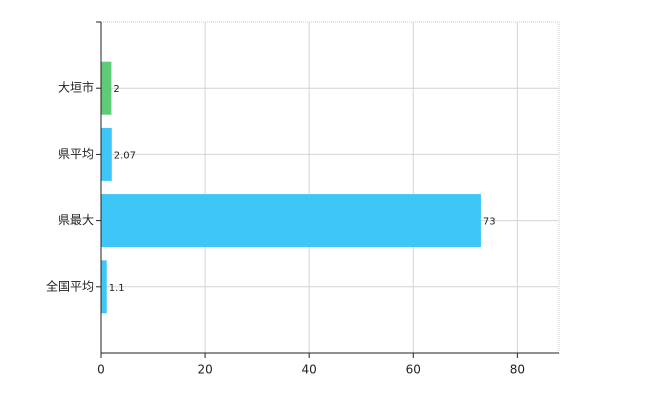 This screenshot has width=650, height=400. I want to click on y-tick-label: 大垣市, so click(76, 87).